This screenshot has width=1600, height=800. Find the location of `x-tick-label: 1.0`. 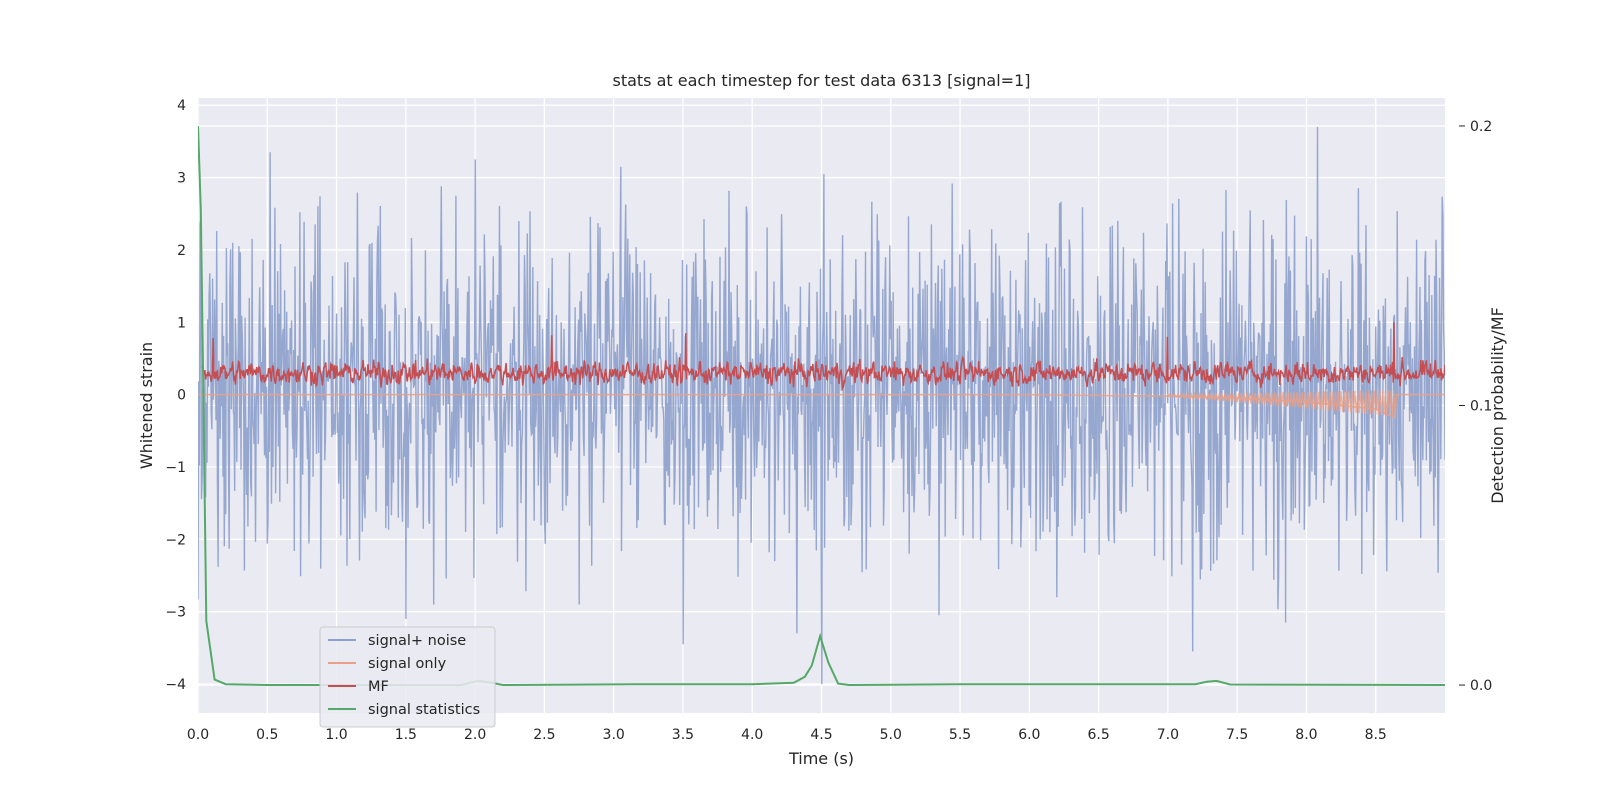

x-tick-label: 1.0 is located at coordinates (336, 735).